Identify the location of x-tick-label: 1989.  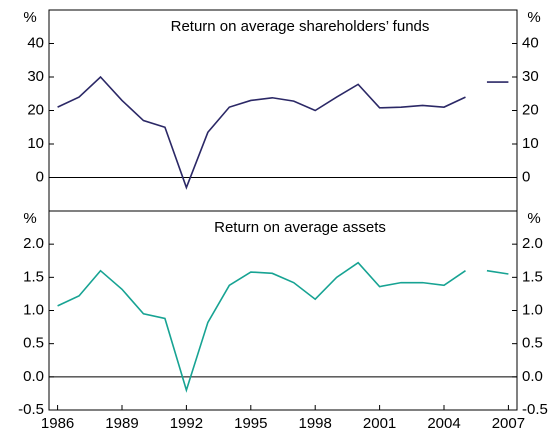
(121, 423).